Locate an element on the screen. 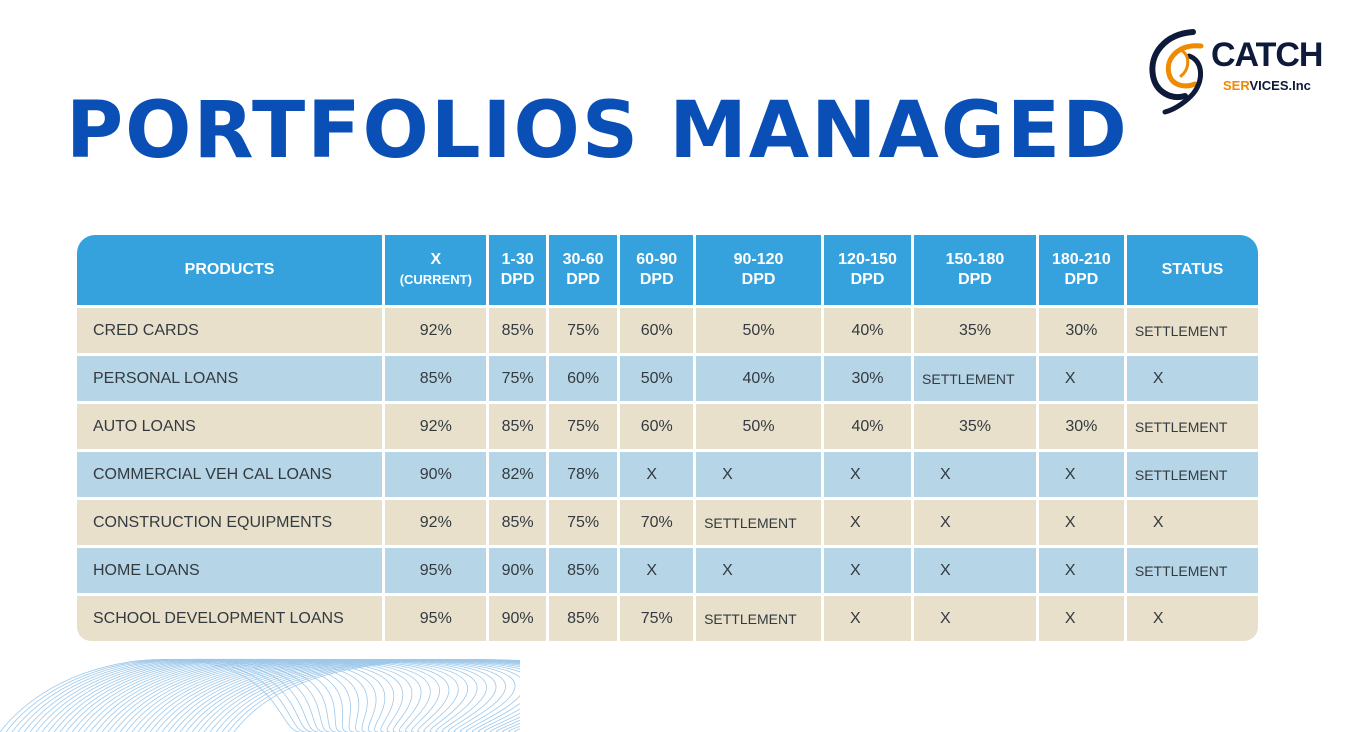 The width and height of the screenshot is (1348, 732). logo-brand-text: CATCH is located at coordinates (1267, 55).